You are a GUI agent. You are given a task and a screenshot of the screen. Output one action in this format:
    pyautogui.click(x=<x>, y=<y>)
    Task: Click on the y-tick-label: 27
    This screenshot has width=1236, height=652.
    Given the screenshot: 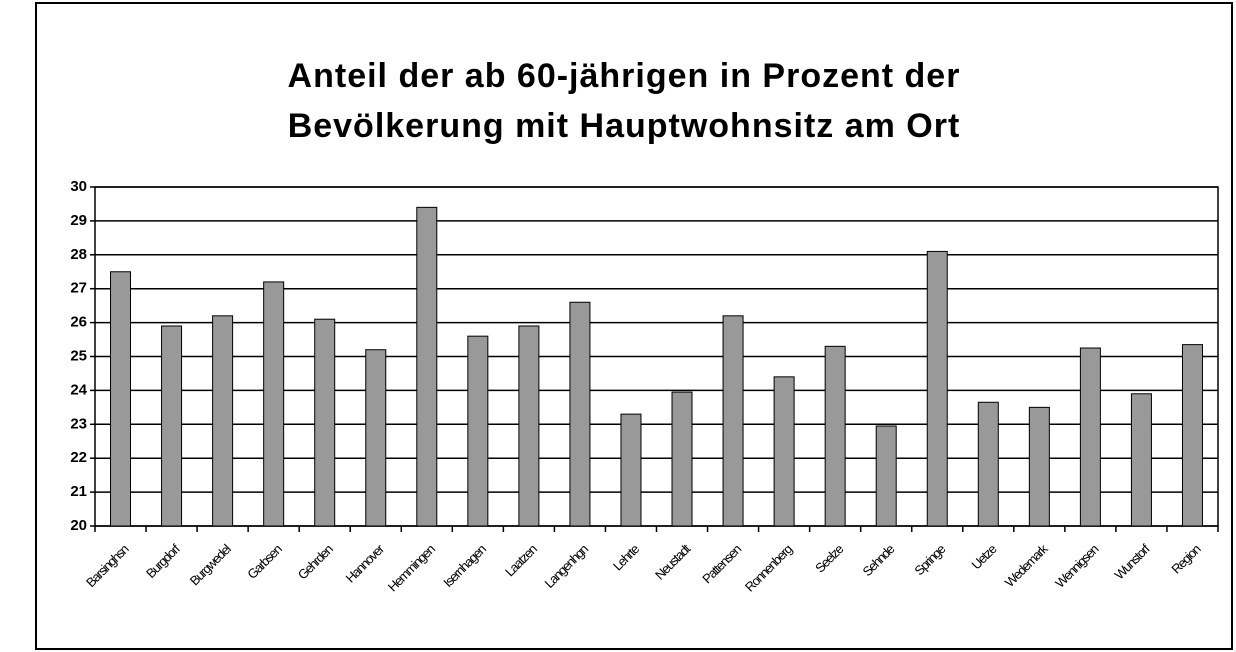 What is the action you would take?
    pyautogui.click(x=78, y=288)
    